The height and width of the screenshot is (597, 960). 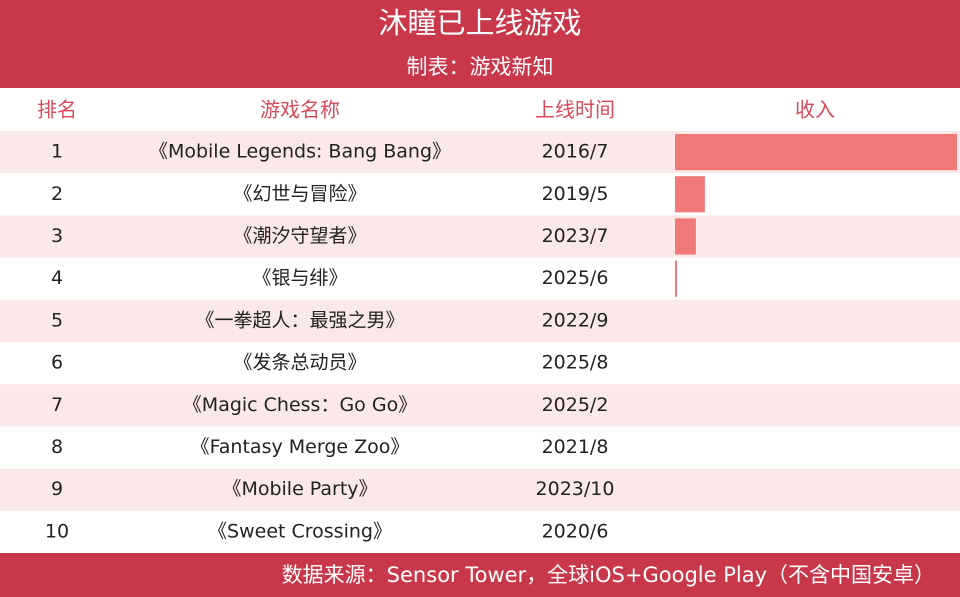 What do you see at coordinates (57, 531) in the screenshot?
I see `cell: 10` at bounding box center [57, 531].